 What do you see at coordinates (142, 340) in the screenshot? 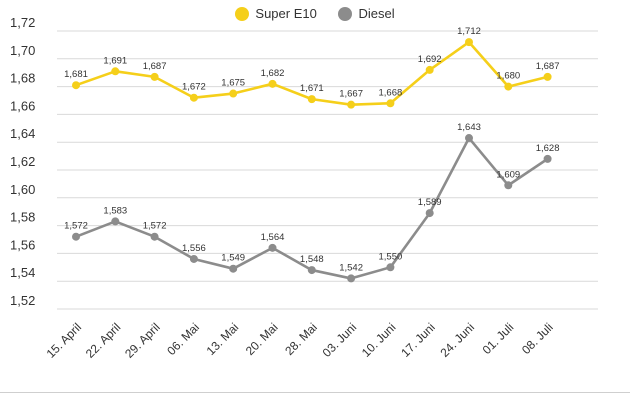
I see `x-tick-label: 29. April` at bounding box center [142, 340].